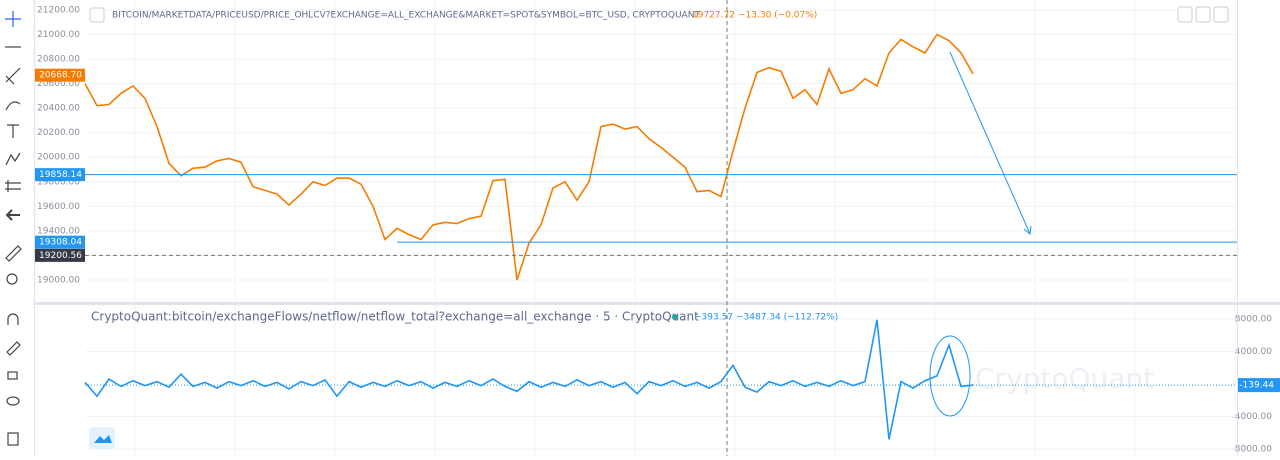 This screenshot has height=460, width=1280. Describe the element at coordinates (675, 317) in the screenshot. I see `status-dot` at that location.